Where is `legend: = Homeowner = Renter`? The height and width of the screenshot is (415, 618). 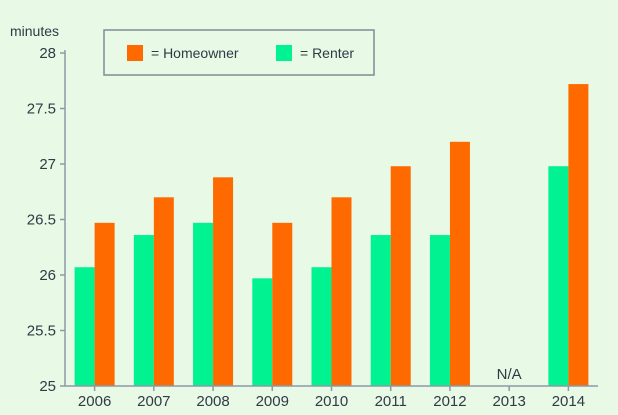 legend: = Homeowner = Renter is located at coordinates (239, 52).